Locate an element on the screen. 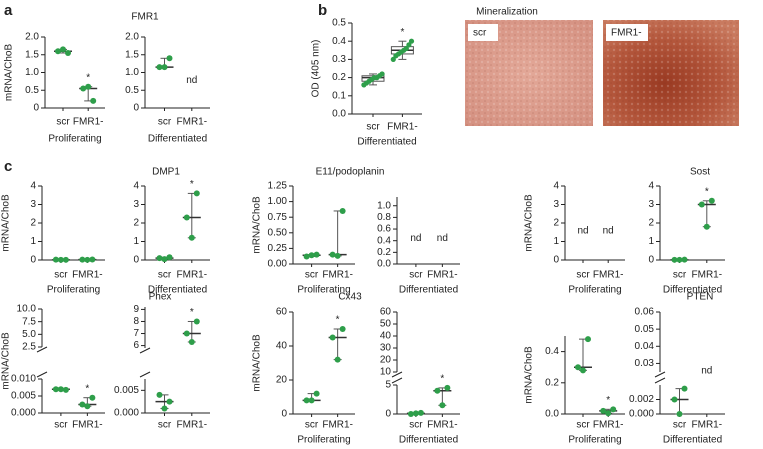 This screenshot has height=449, width=763. y-tick-label: 0.06 is located at coordinates (645, 312).